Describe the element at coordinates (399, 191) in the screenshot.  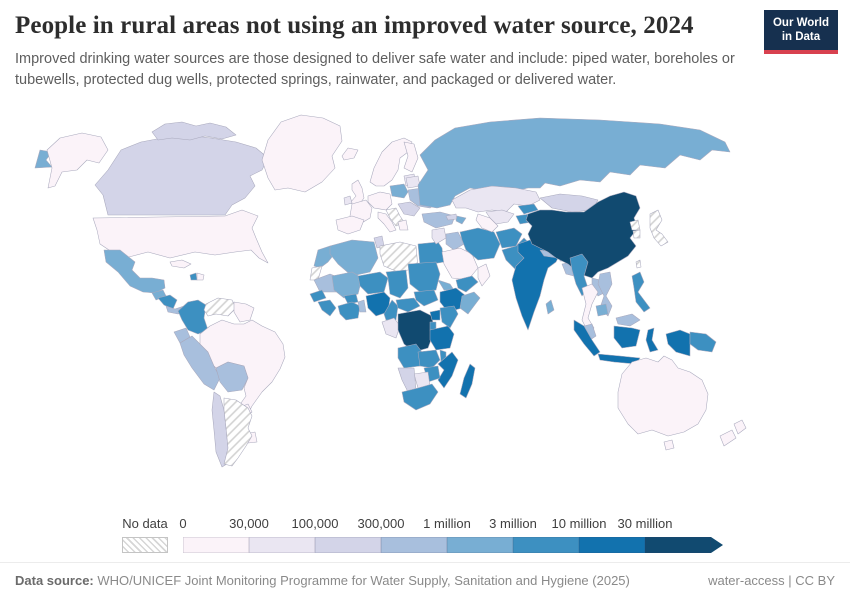
I see `country-poland` at that location.